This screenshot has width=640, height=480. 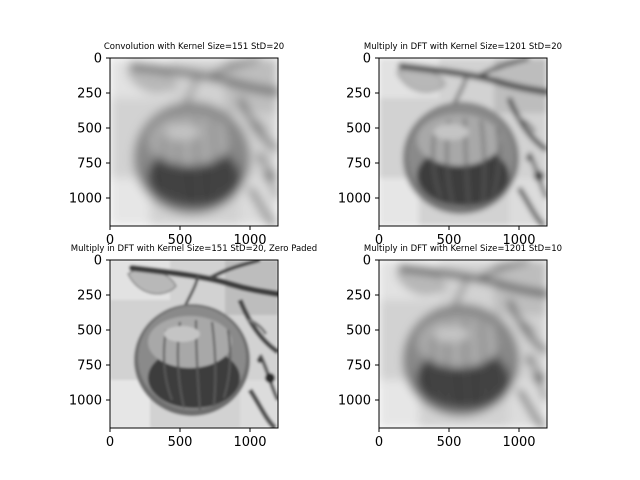 I want to click on subplot-title: Convolution with Kernel Size=151 StD=20, so click(x=194, y=47).